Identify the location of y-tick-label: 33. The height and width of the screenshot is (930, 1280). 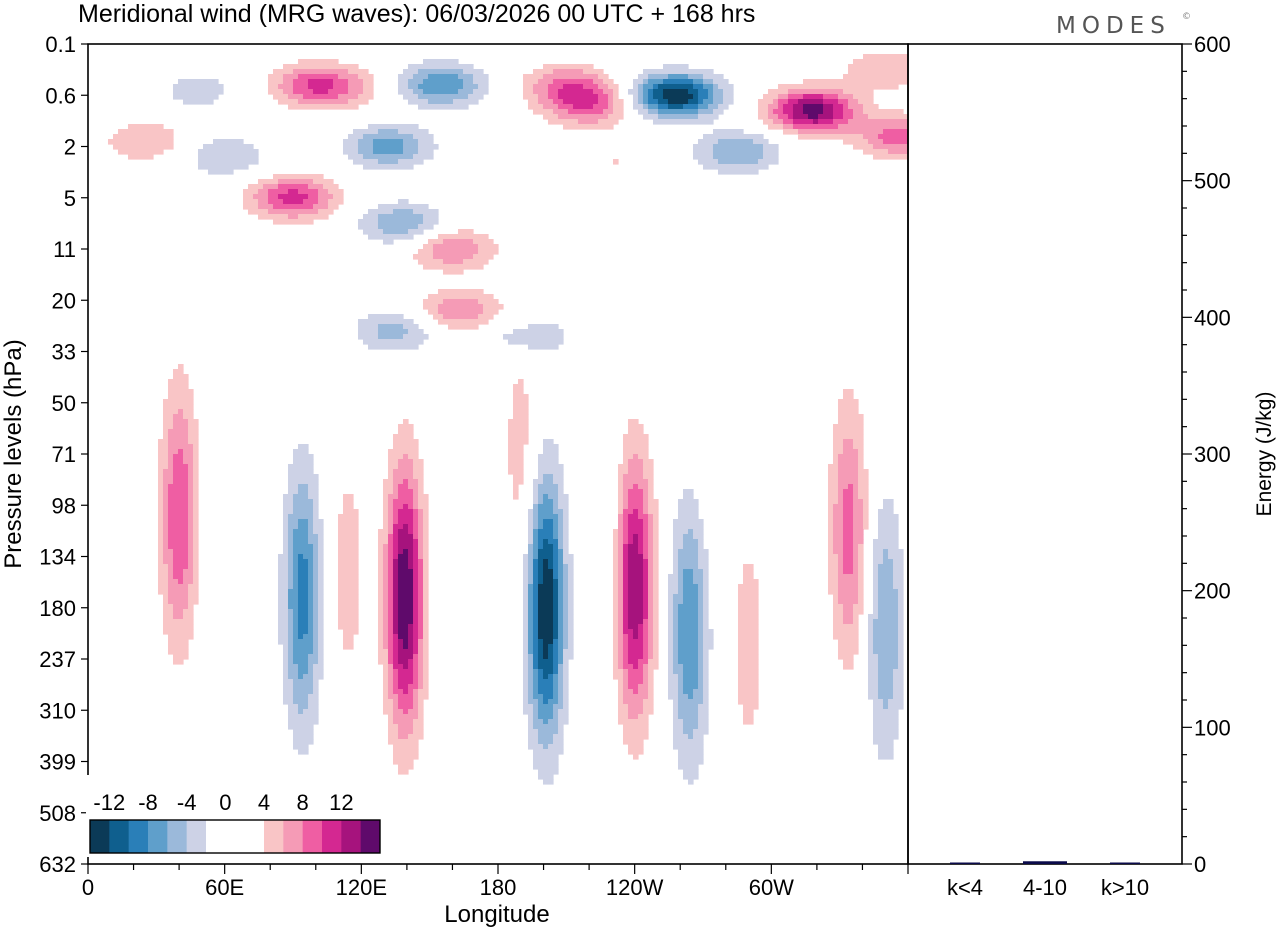
(64, 352).